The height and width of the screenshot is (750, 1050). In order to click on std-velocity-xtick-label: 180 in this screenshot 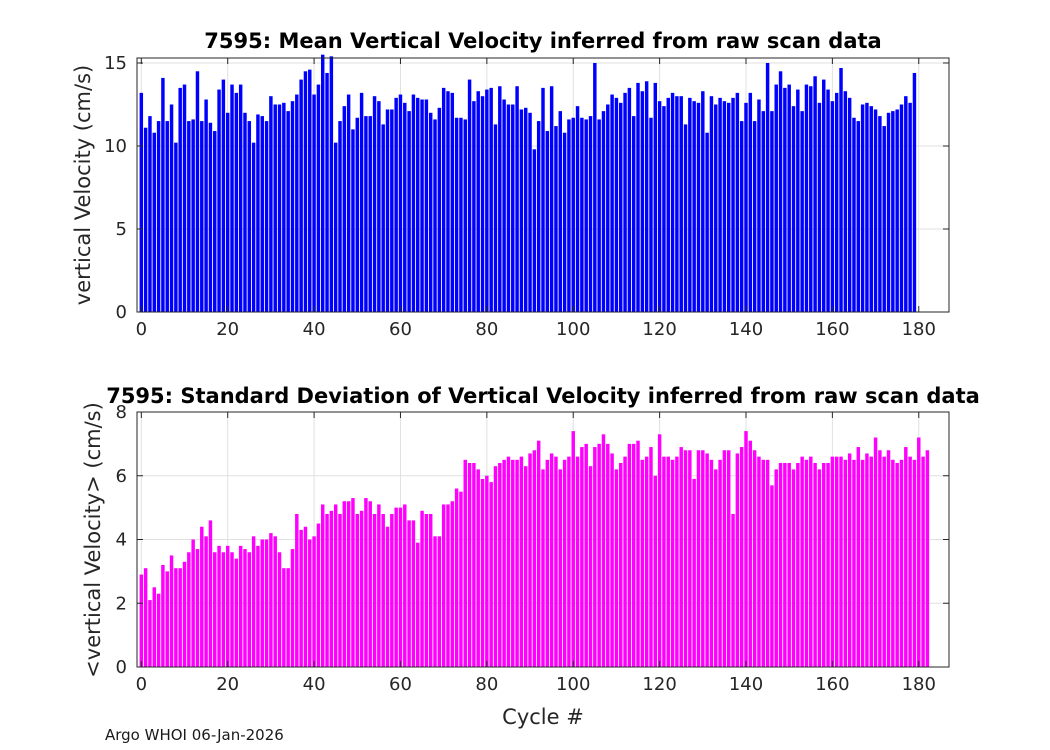, I will do `click(919, 684)`.